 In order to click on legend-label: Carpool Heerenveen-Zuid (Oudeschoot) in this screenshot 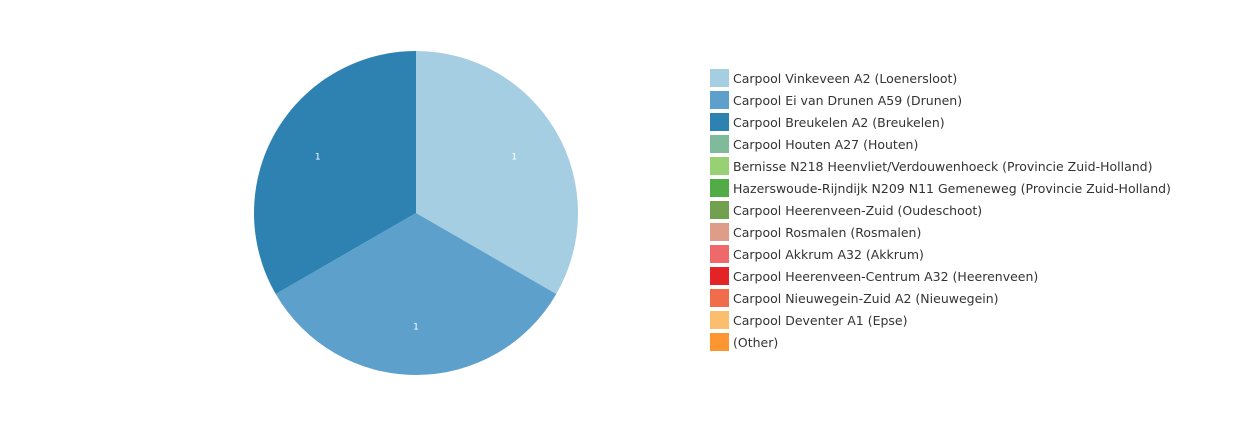, I will do `click(857, 210)`.